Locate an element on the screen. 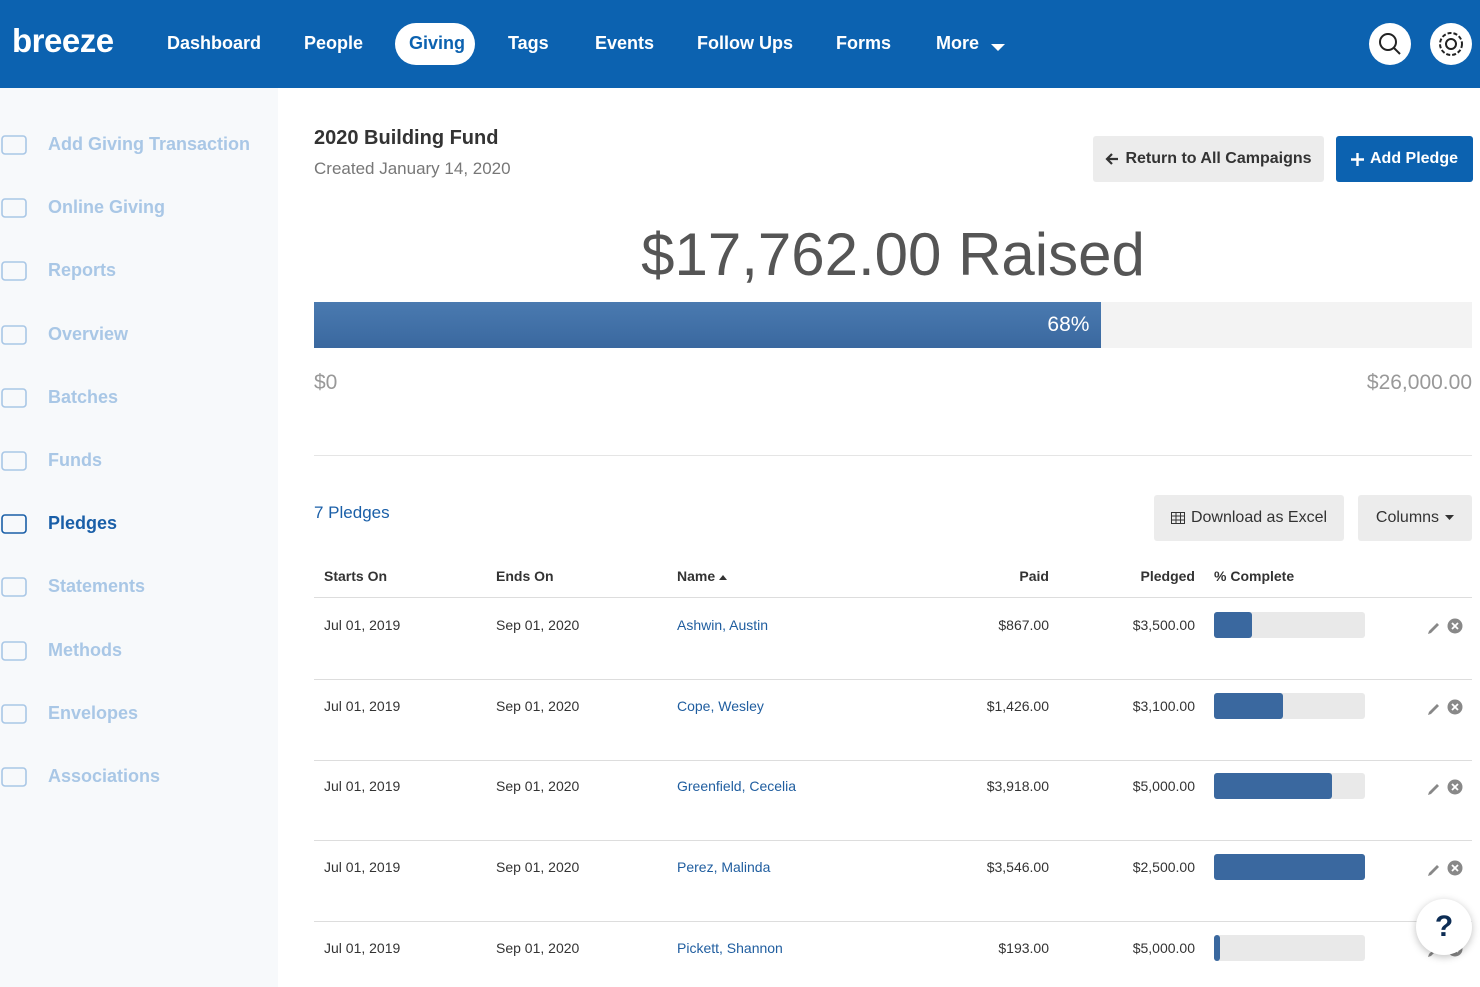 The width and height of the screenshot is (1480, 987). progress-min: $0 is located at coordinates (326, 382).